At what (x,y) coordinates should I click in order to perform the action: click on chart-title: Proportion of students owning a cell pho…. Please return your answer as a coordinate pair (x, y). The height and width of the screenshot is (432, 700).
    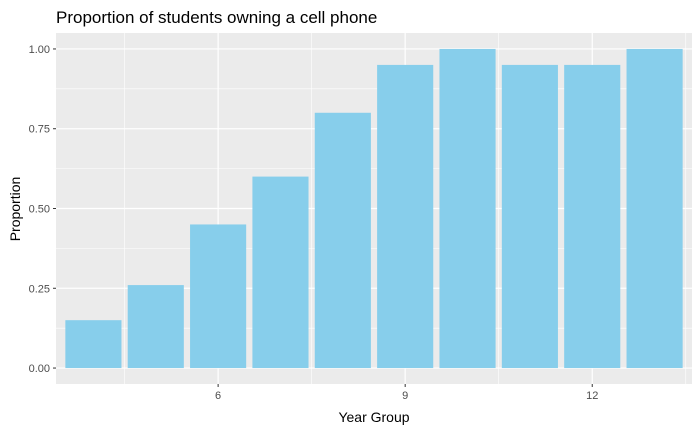
    Looking at the image, I should click on (216, 17).